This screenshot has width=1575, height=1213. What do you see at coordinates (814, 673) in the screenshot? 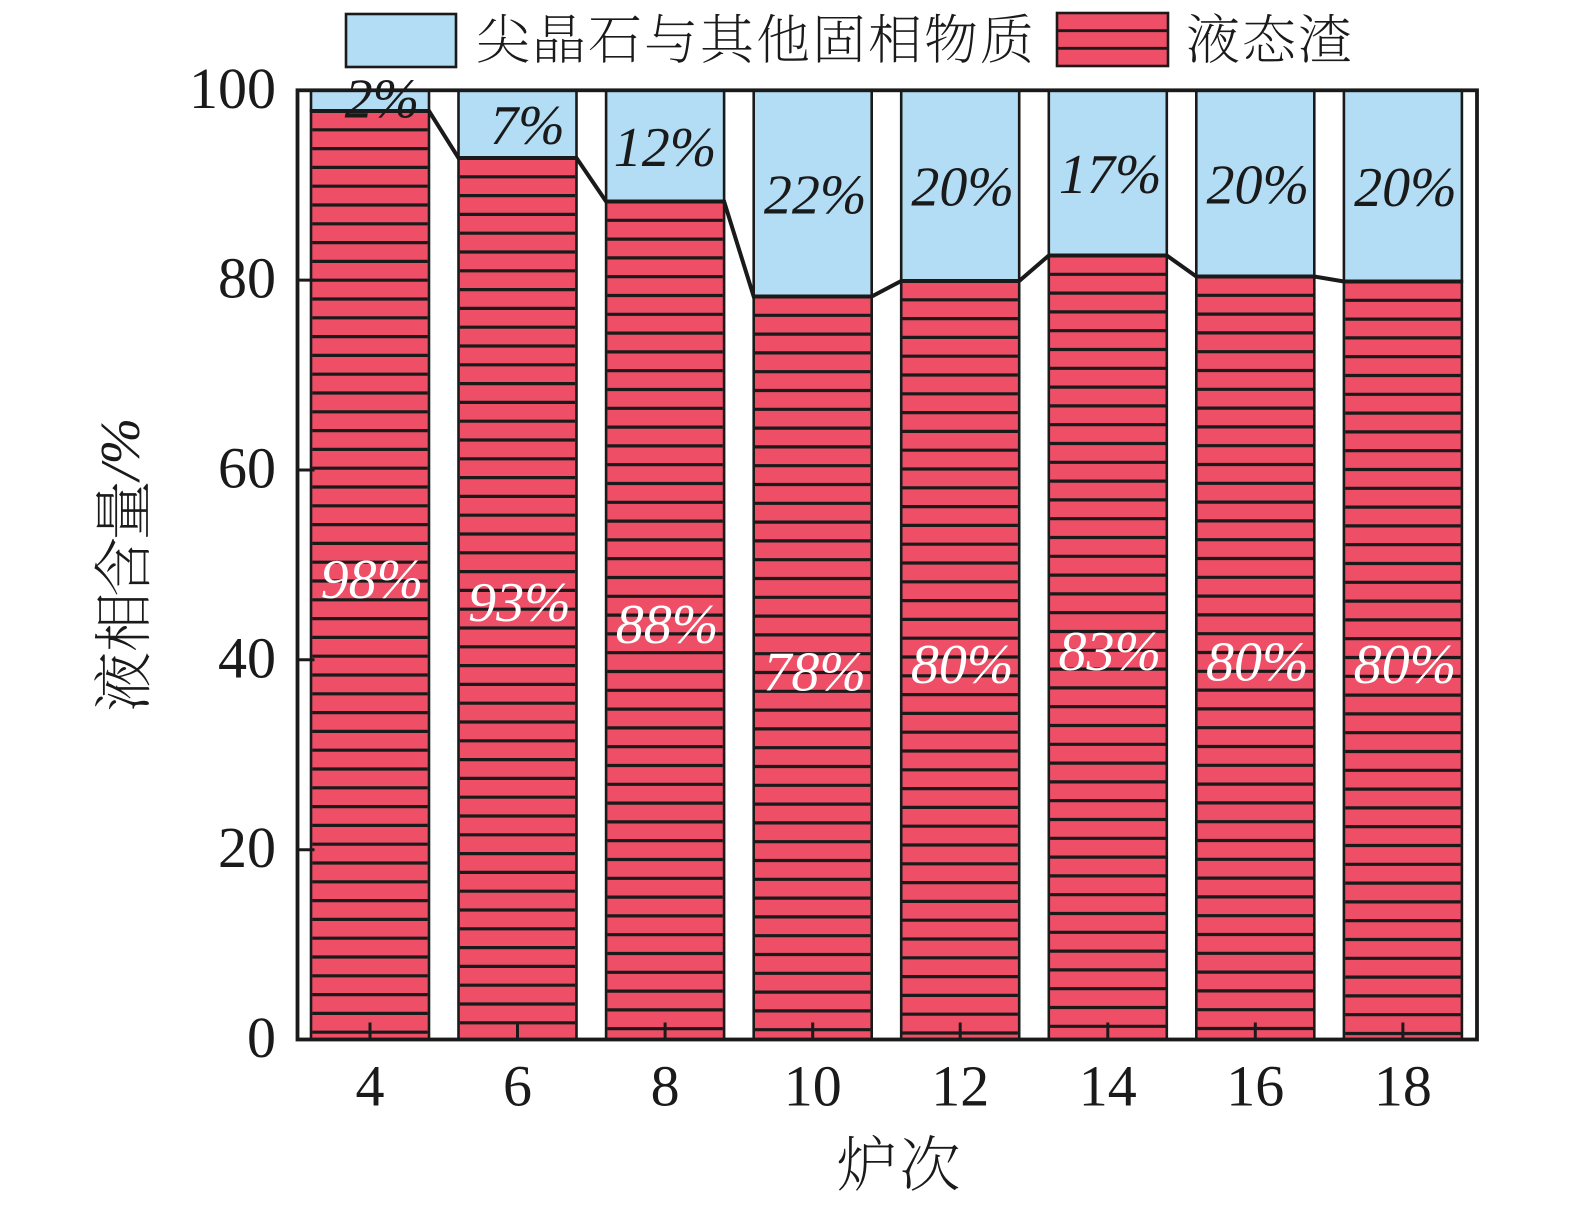
I see `svg-text: 78%` at bounding box center [814, 673].